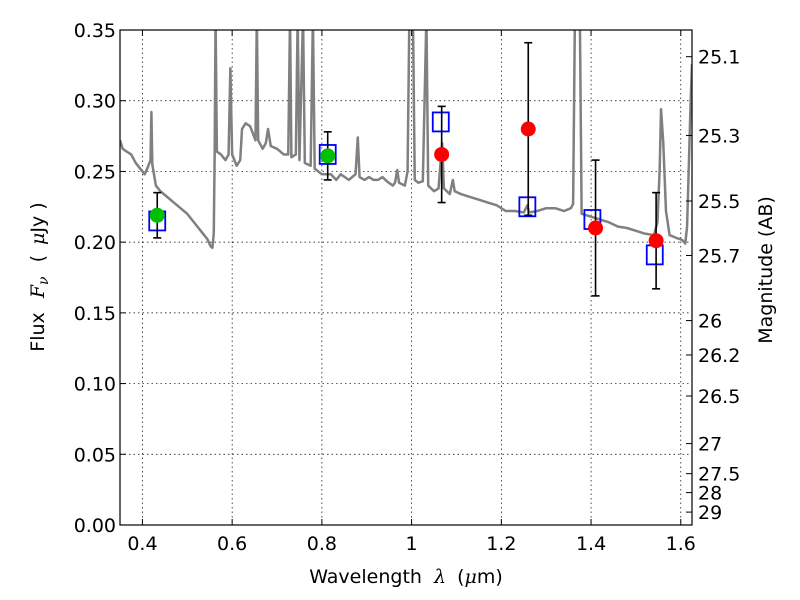 The image size is (800, 600). Describe the element at coordinates (719, 136) in the screenshot. I see `mag-tick-label: 25.3` at that location.